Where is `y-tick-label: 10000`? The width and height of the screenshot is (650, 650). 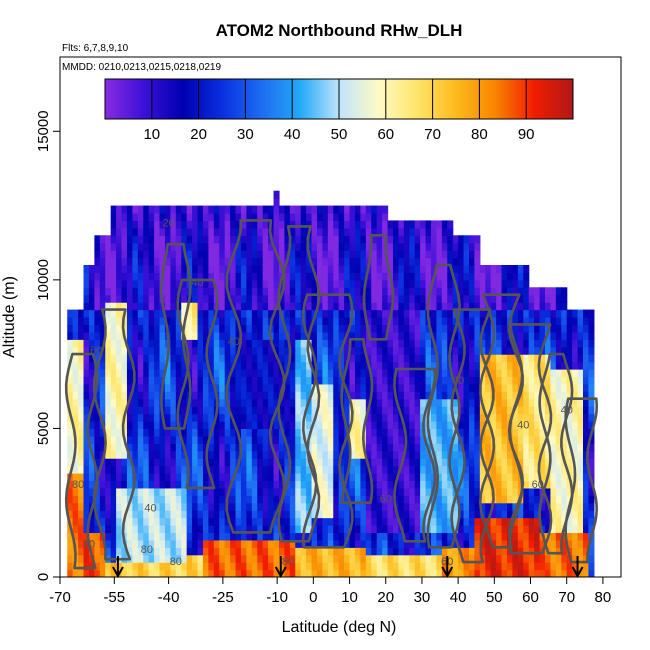 y-tick-label: 10000 is located at coordinates (43, 280).